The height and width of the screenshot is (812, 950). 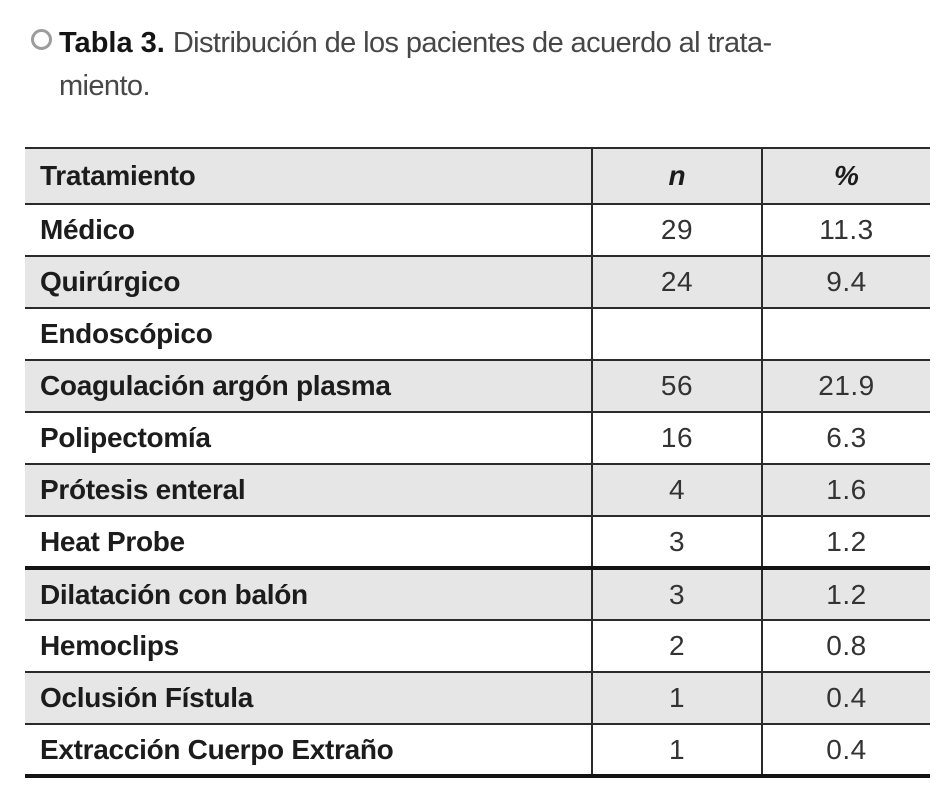 What do you see at coordinates (846, 645) in the screenshot?
I see `percent-cell: 0.8` at bounding box center [846, 645].